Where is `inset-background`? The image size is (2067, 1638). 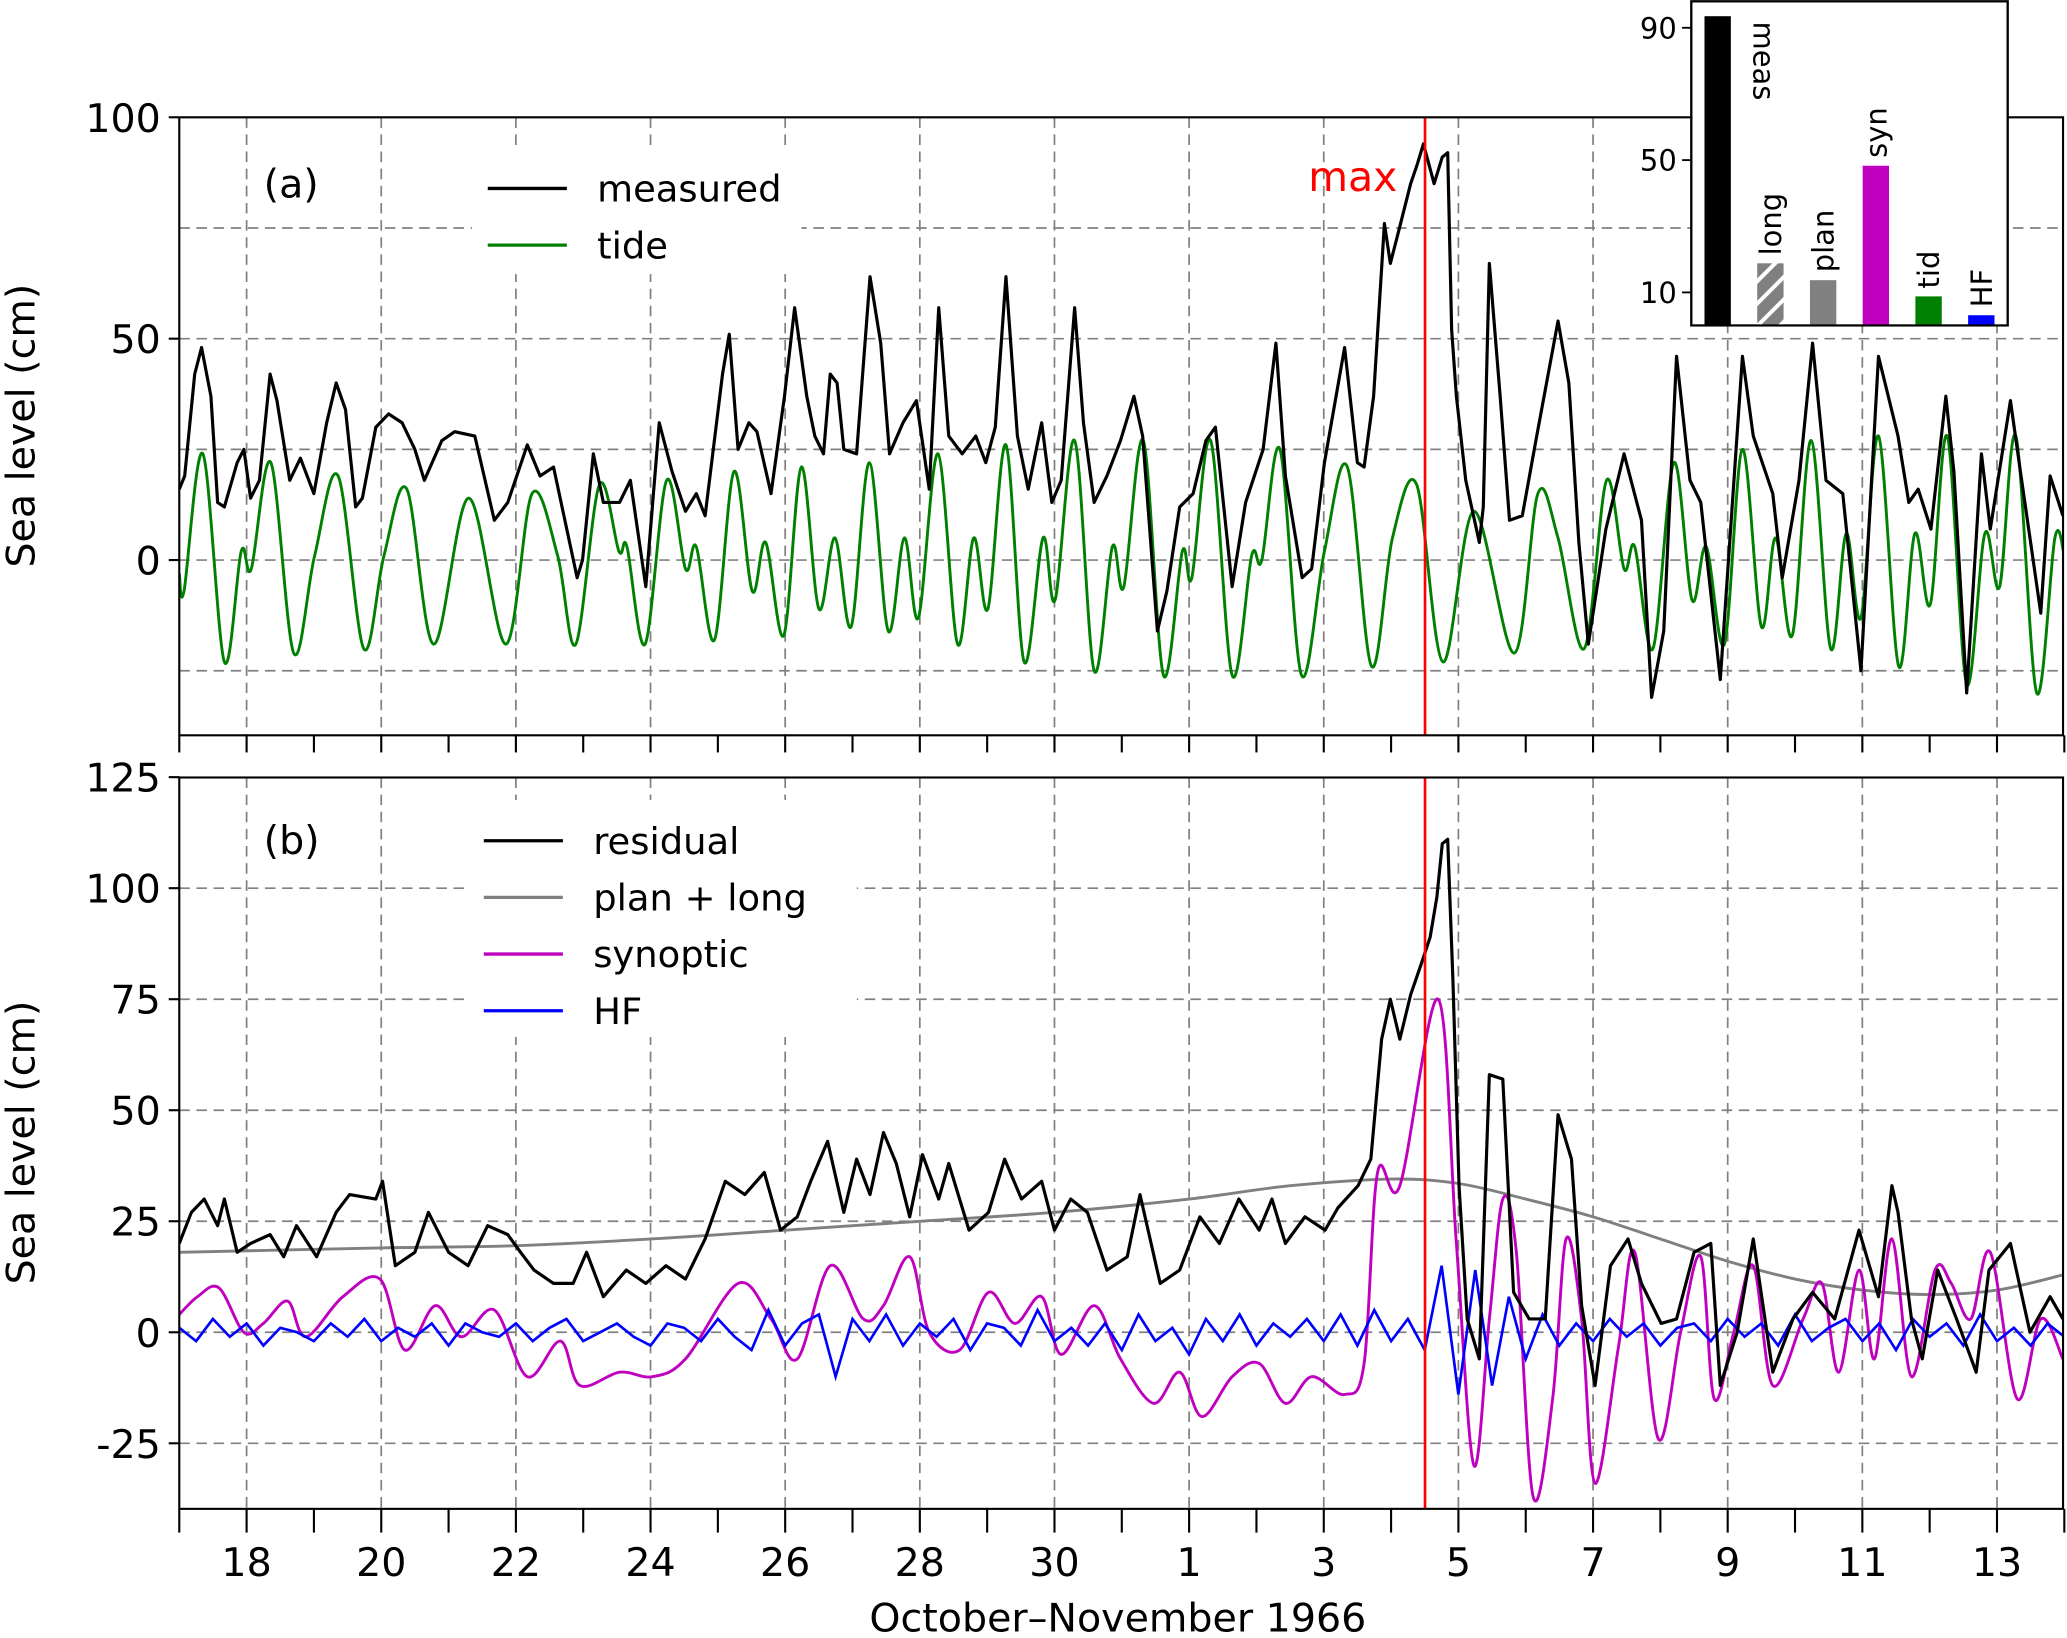
inset-background is located at coordinates (1849, 163).